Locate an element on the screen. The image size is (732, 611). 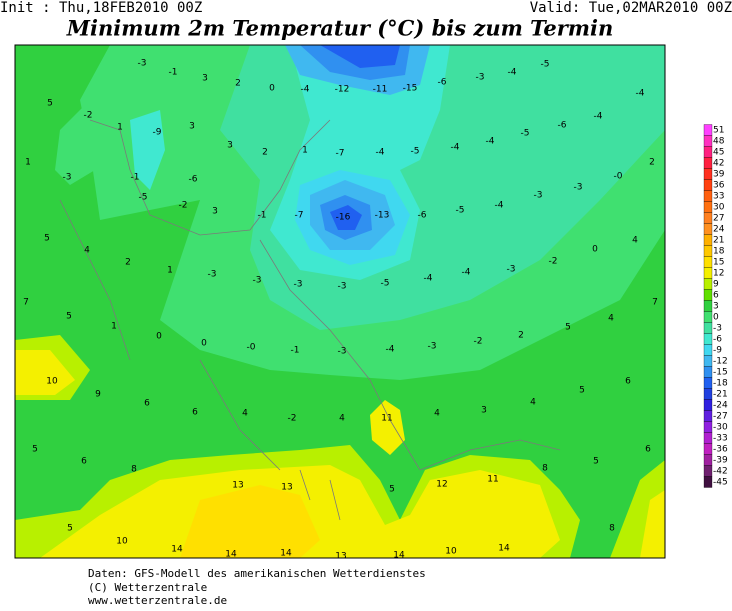
colorbar-label: -27 is located at coordinates (720, 417).